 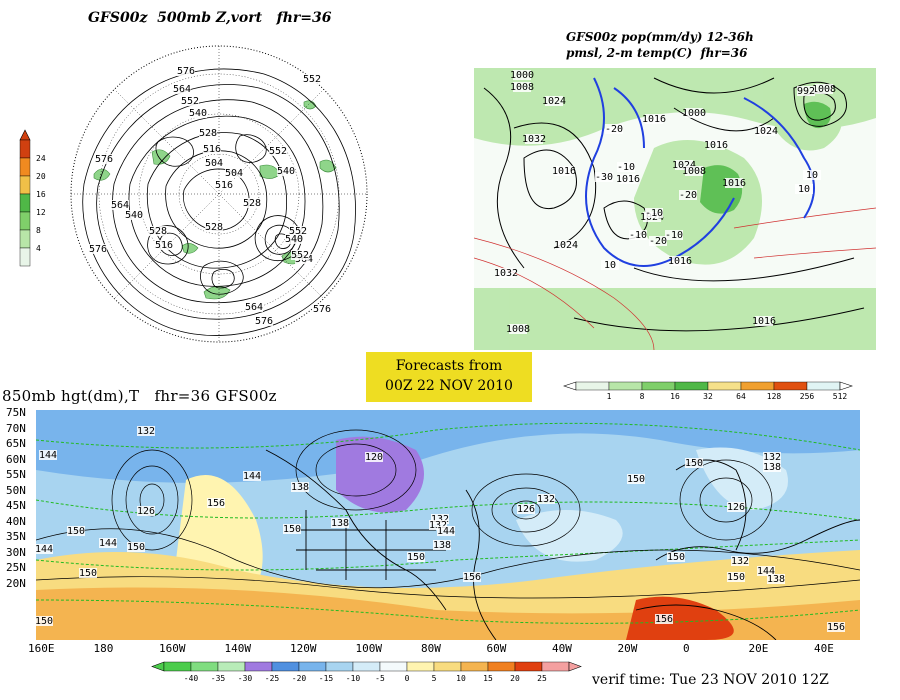 What do you see at coordinates (353, 678) in the screenshot?
I see `colorbar-label: -10` at bounding box center [353, 678].